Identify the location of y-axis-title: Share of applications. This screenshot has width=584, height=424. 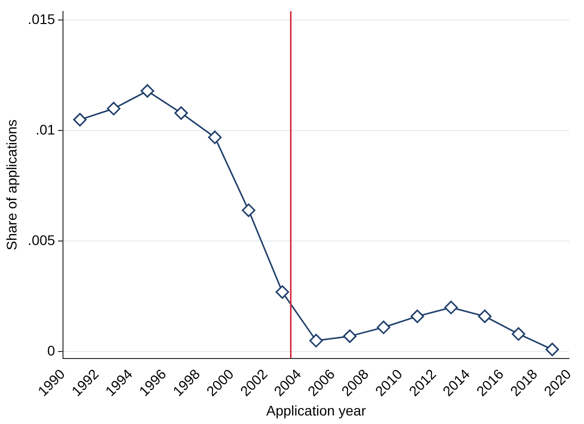
(11, 184).